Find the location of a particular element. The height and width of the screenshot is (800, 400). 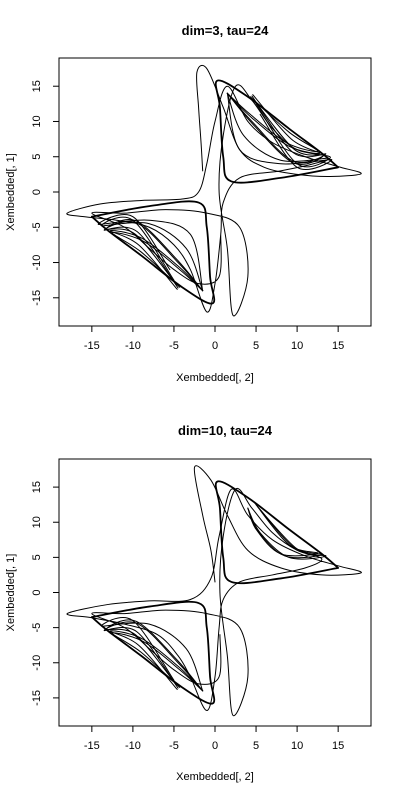

chart-title: dim=3, tau=24 is located at coordinates (225, 30).